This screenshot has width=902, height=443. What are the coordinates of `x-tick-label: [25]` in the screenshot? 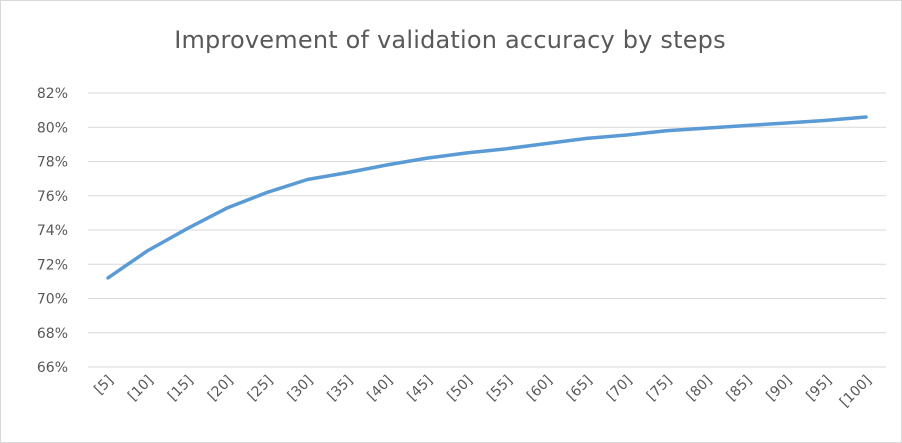 It's located at (261, 389).